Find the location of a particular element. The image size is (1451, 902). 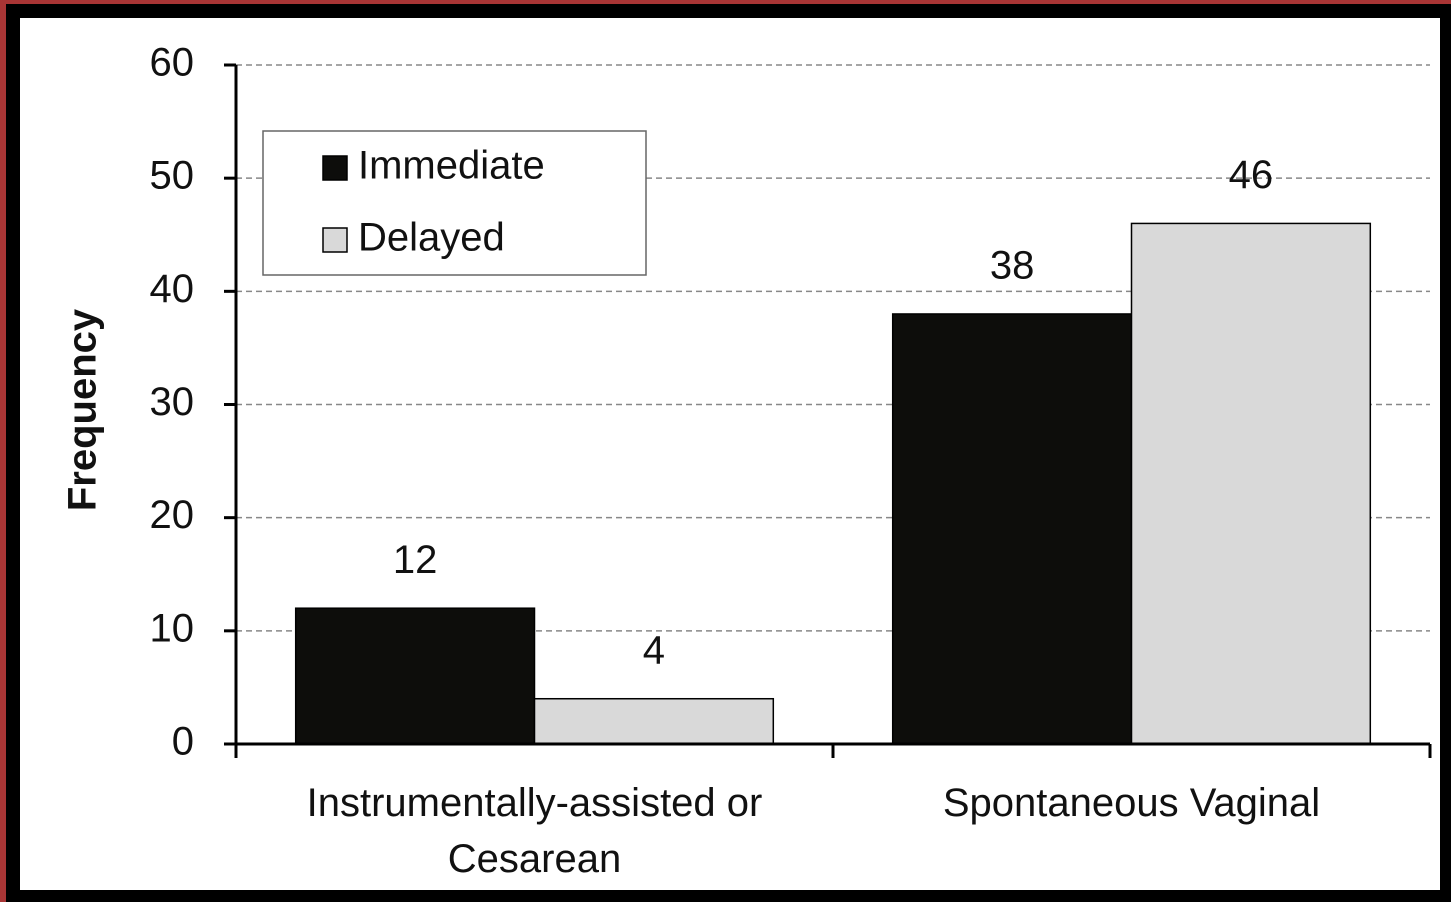

y-axis-label: Frequency is located at coordinates (83, 409).